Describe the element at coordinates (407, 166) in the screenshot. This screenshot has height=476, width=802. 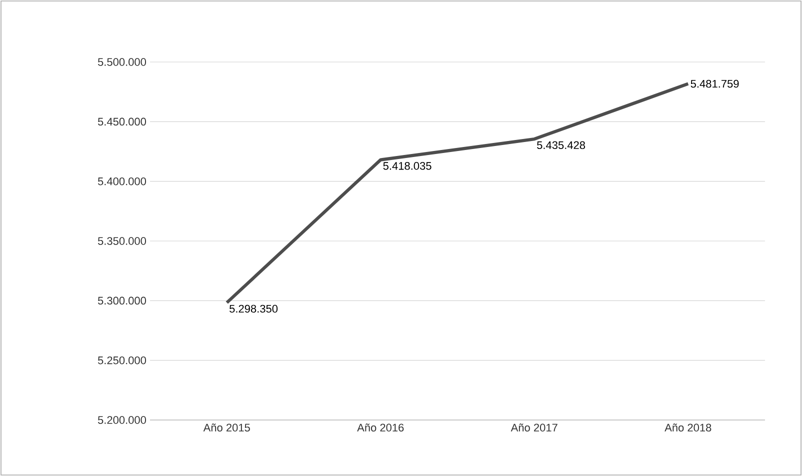
I see `data-label: 5.418.035` at that location.